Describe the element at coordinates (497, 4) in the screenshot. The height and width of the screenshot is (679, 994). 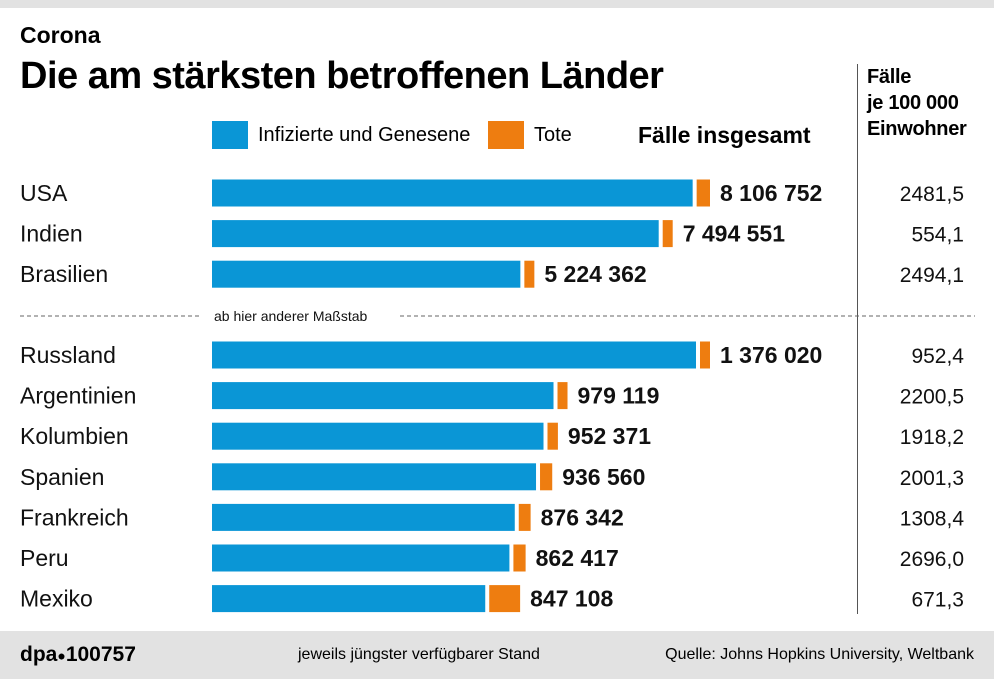
I see `top-bar` at that location.